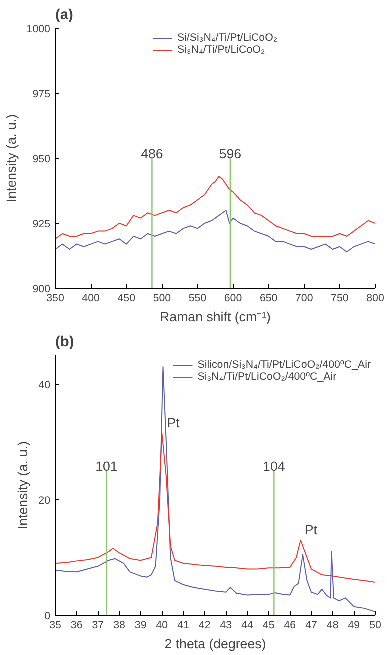 The width and height of the screenshot is (387, 655). Describe the element at coordinates (230, 154) in the screenshot. I see `ref-line-label: 596` at that location.